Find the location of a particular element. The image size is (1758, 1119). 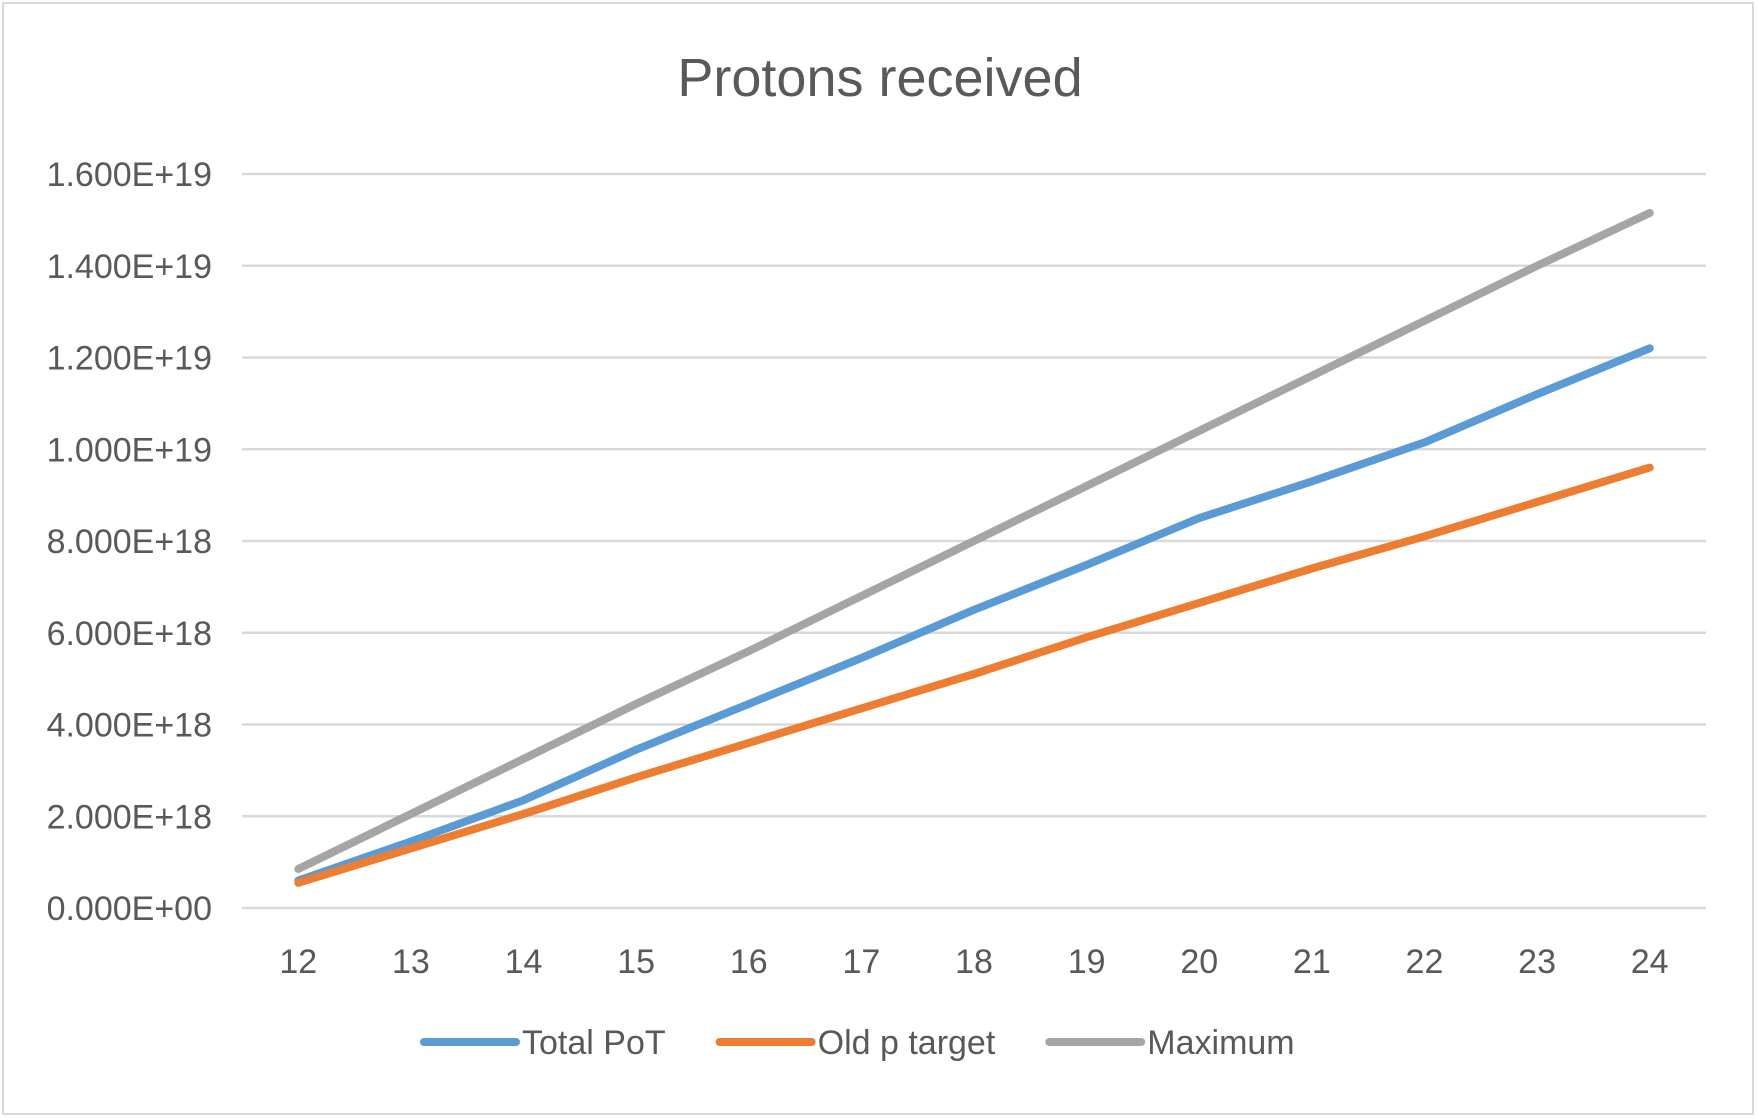

x-tick-label: 21 is located at coordinates (1312, 962).